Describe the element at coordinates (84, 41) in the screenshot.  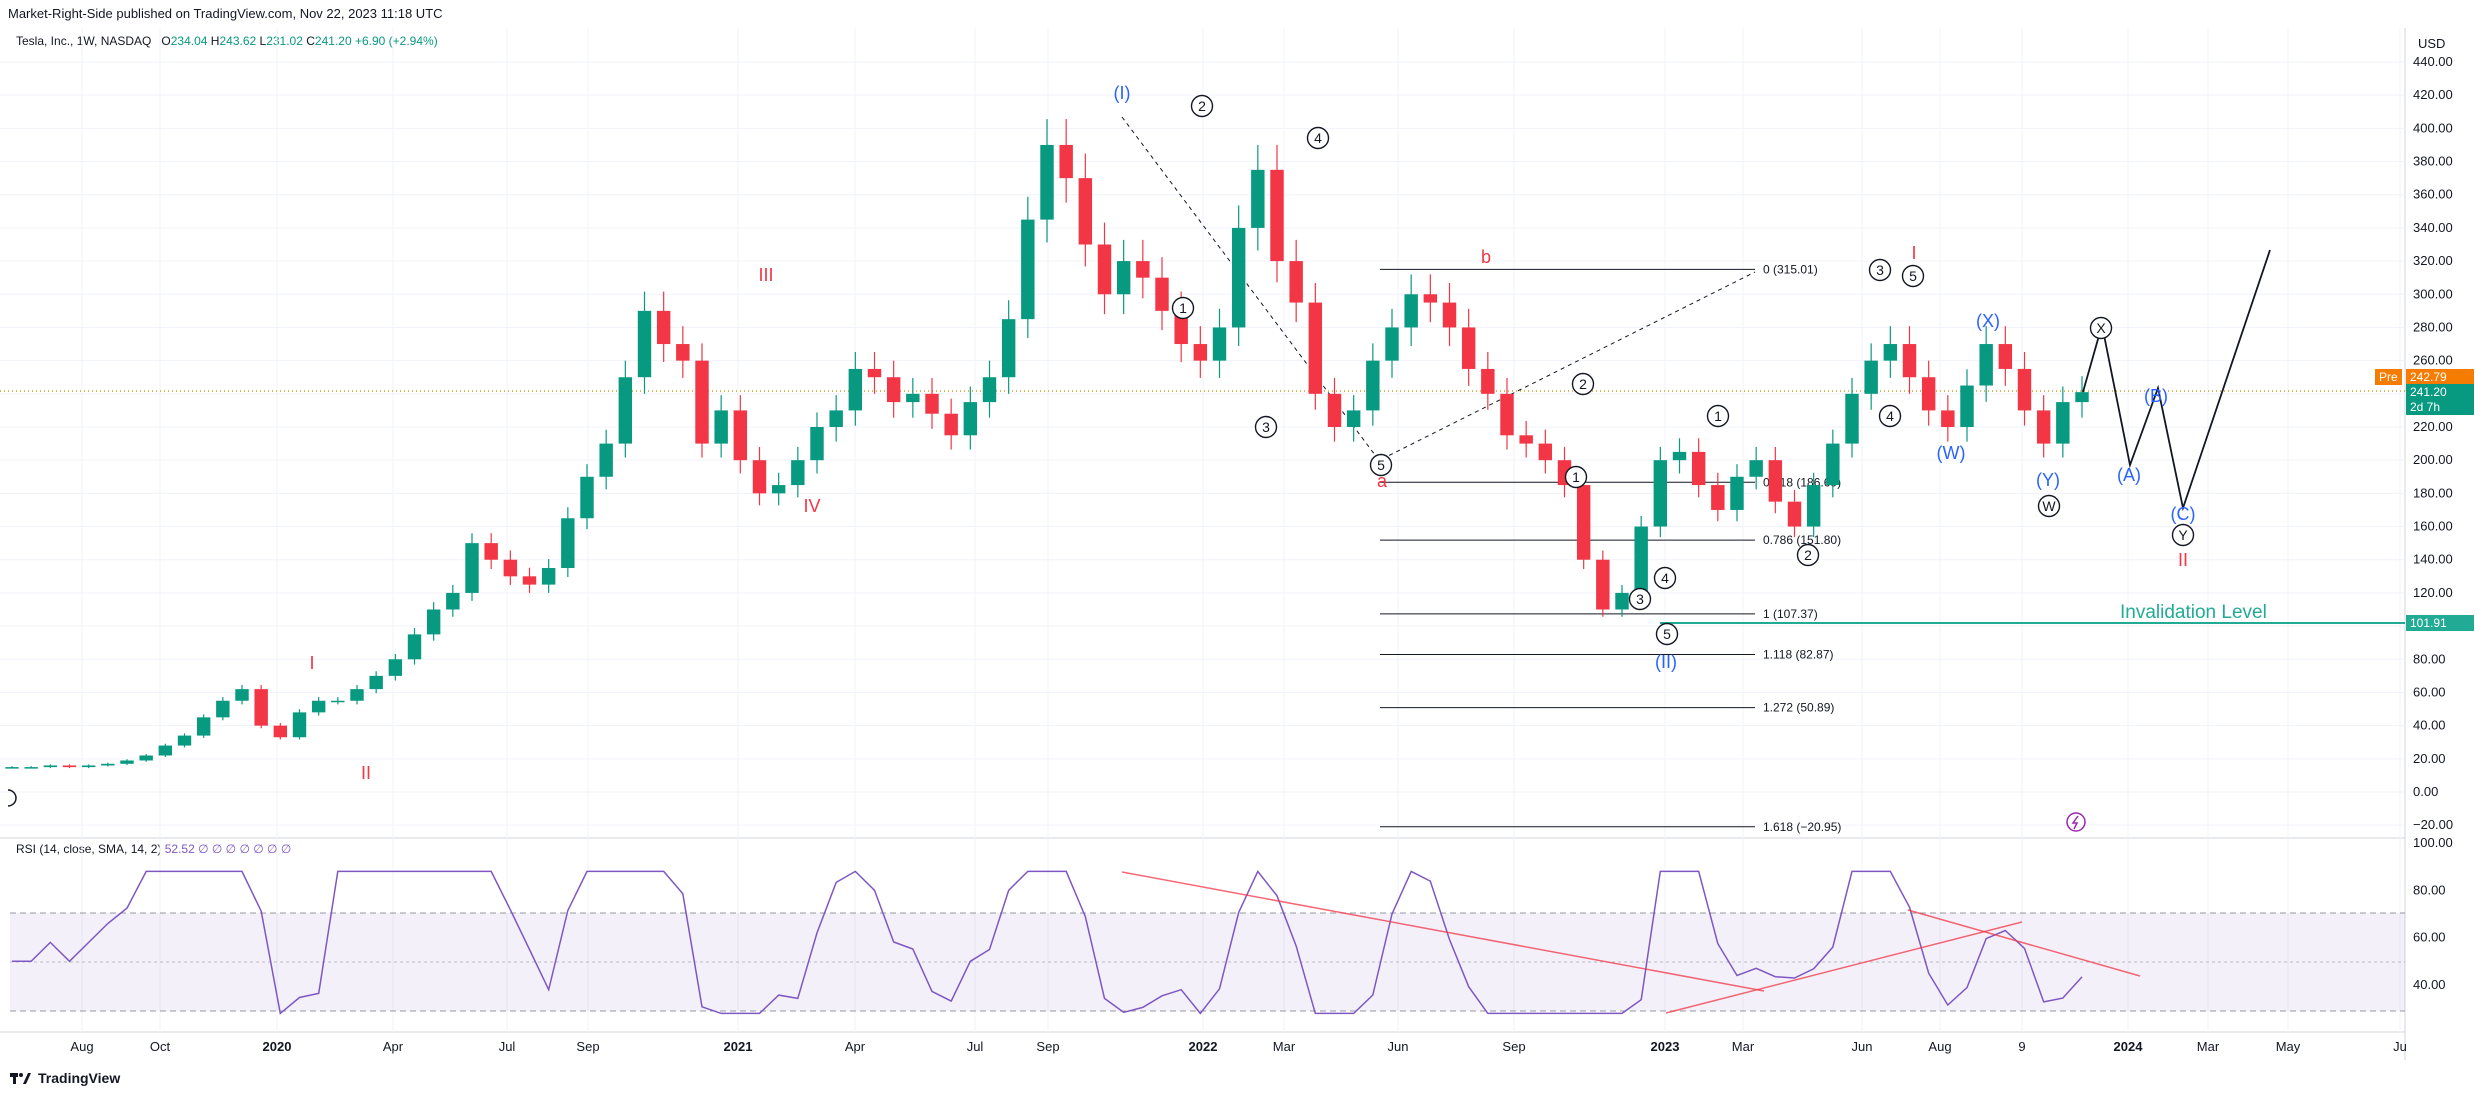
I see `symbol-title: Tesla, Inc., 1W, NASDAQ` at that location.